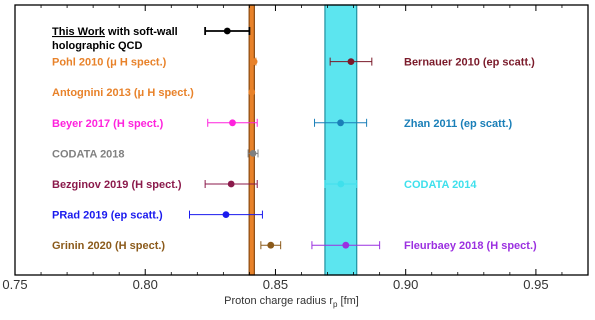 The width and height of the screenshot is (595, 320). Describe the element at coordinates (108, 124) in the screenshot. I see `series-label: Beyer 2017 (H spect.)` at that location.